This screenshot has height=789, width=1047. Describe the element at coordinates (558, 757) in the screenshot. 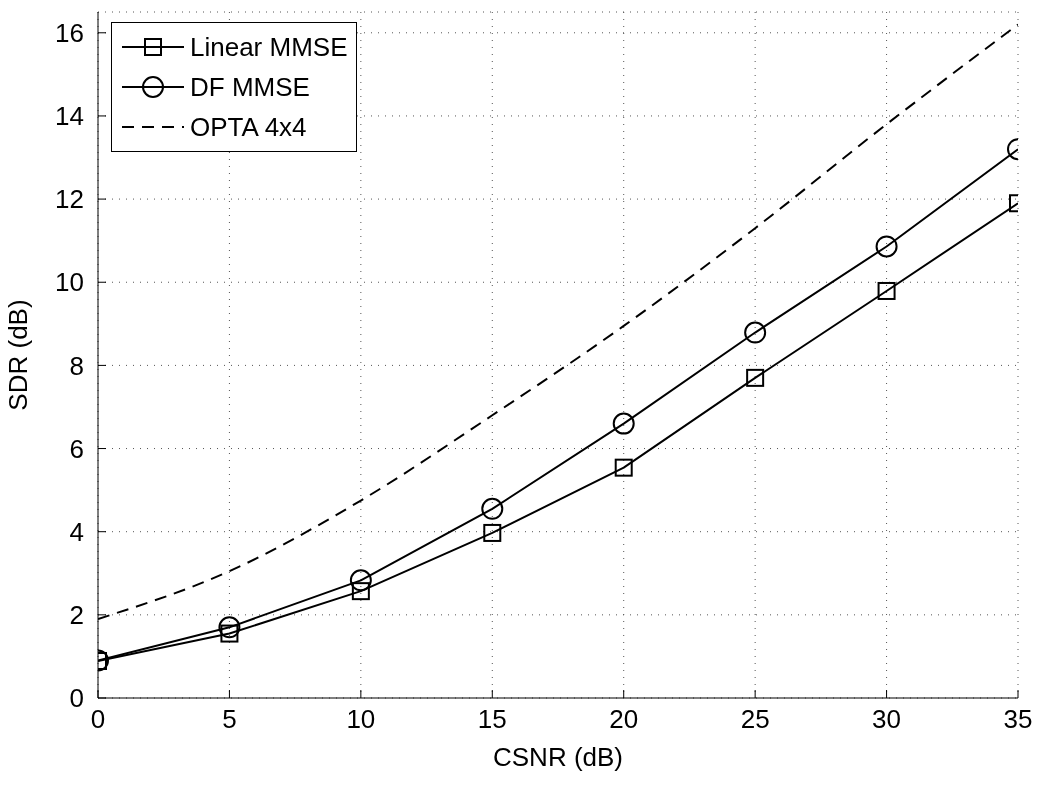

I see `x-axis-title: CSNR (dB)` at that location.